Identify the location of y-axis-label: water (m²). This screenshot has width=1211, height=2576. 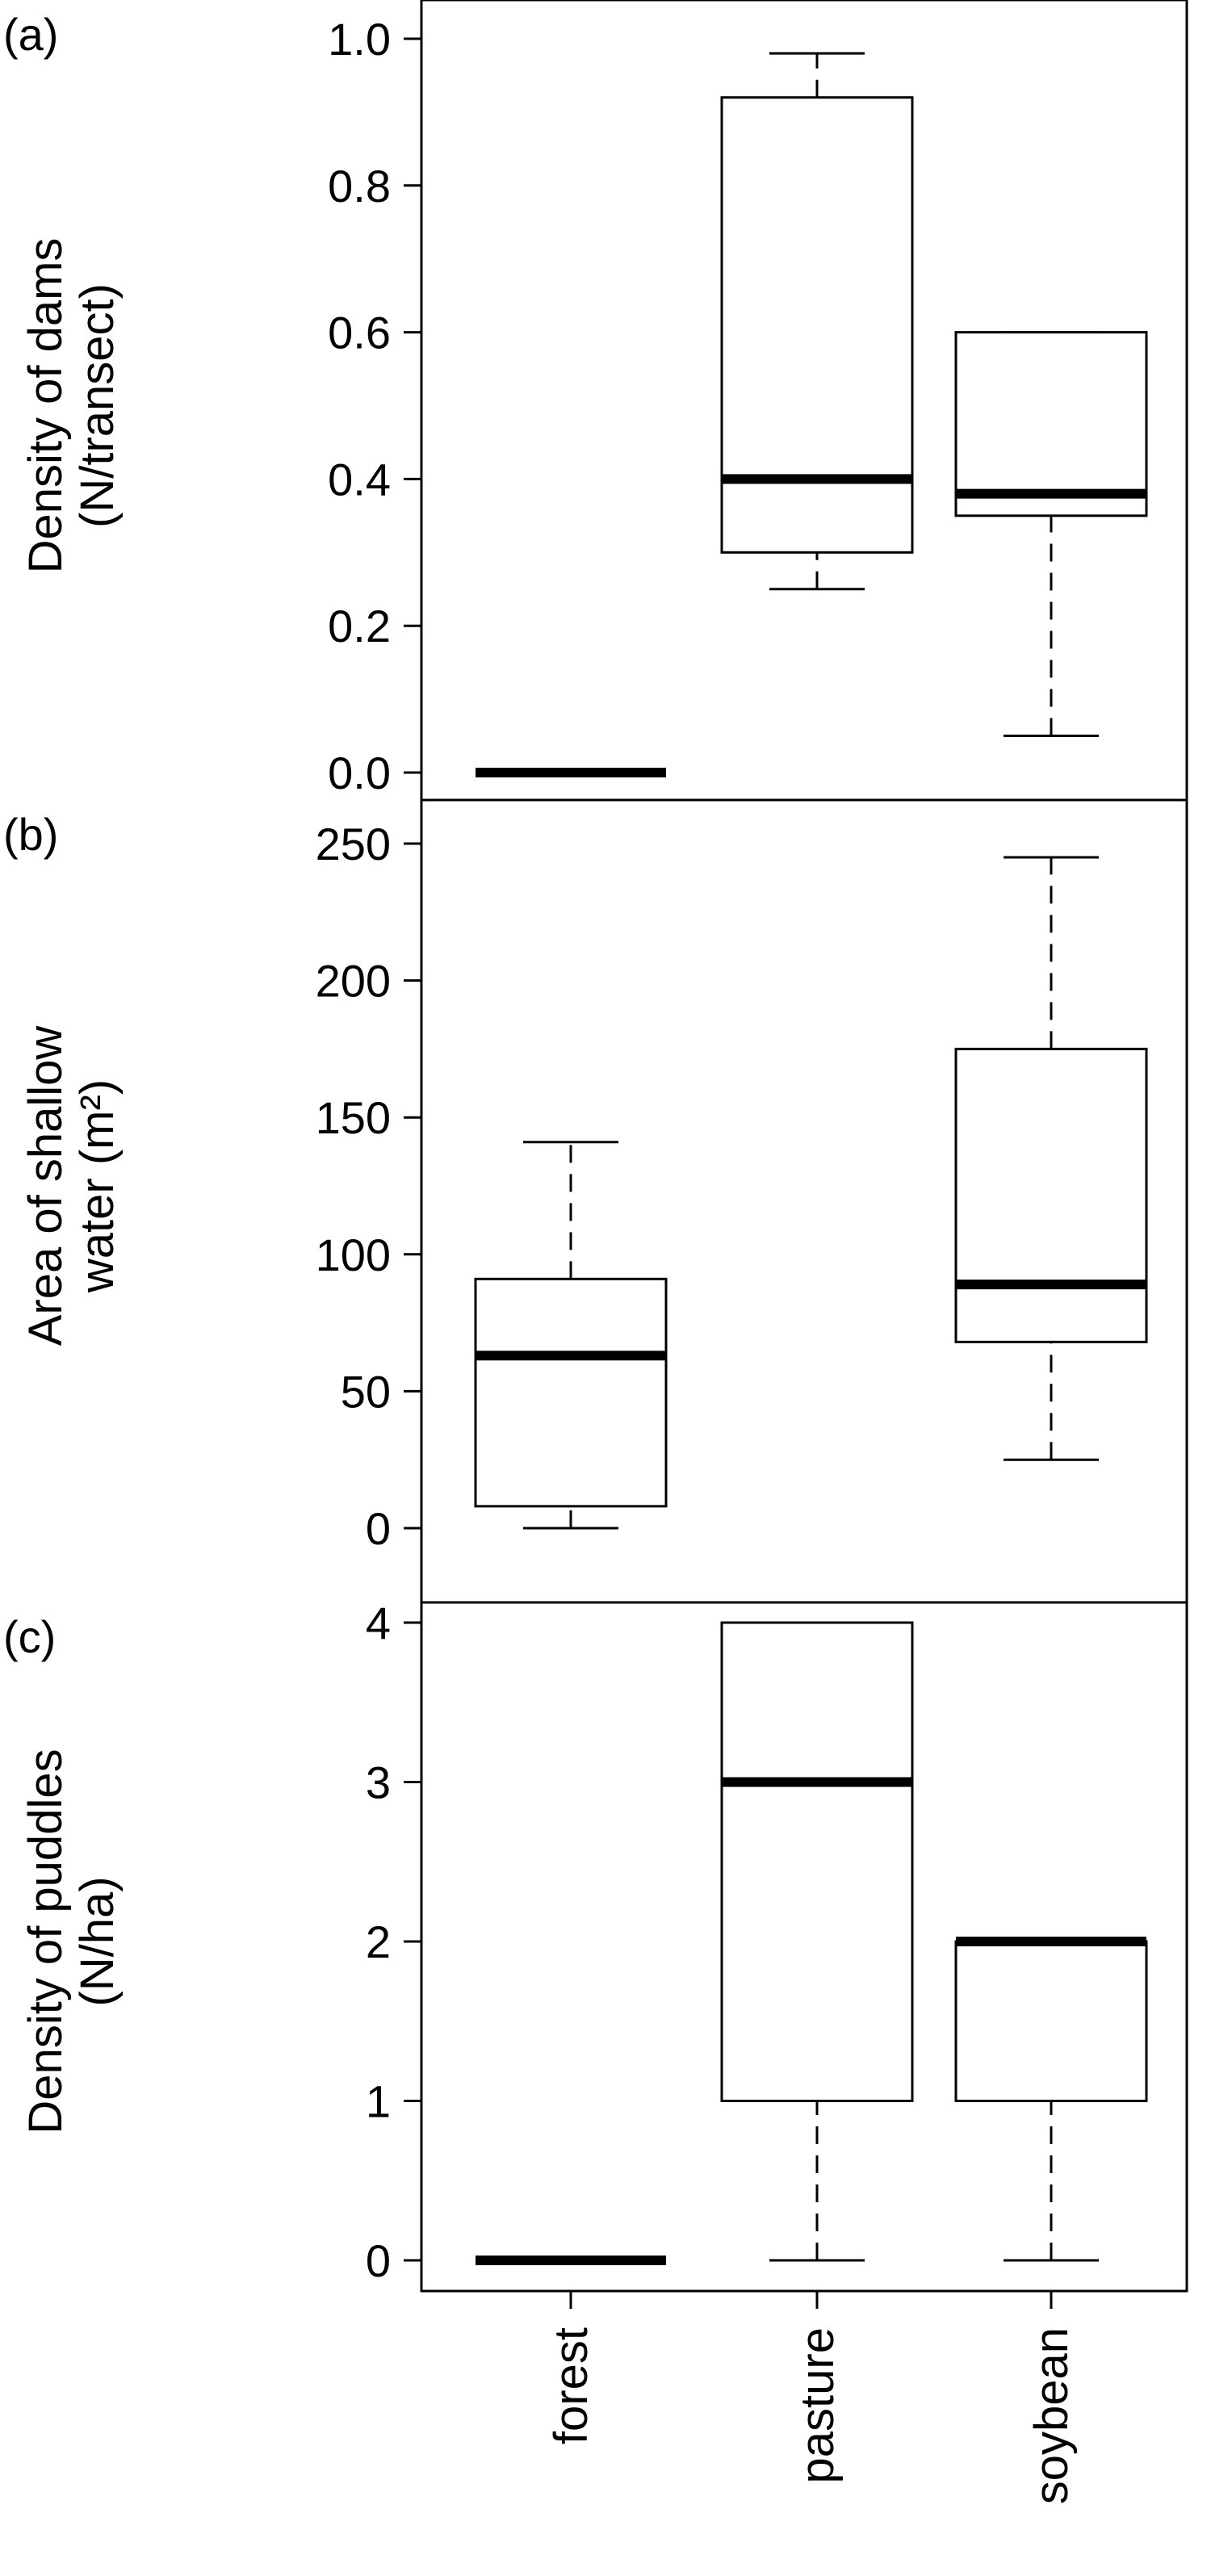
(97, 1186).